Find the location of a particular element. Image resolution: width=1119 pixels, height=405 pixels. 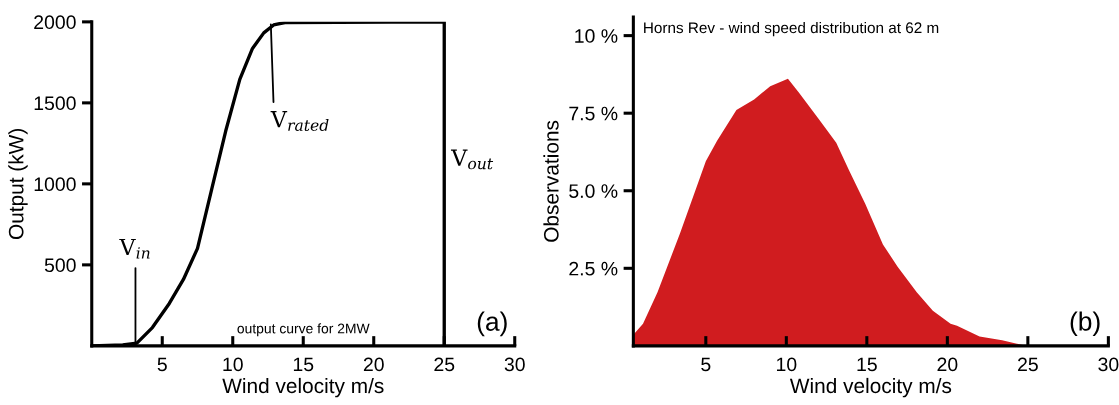

y-tick-label: 1000 is located at coordinates (55, 184).